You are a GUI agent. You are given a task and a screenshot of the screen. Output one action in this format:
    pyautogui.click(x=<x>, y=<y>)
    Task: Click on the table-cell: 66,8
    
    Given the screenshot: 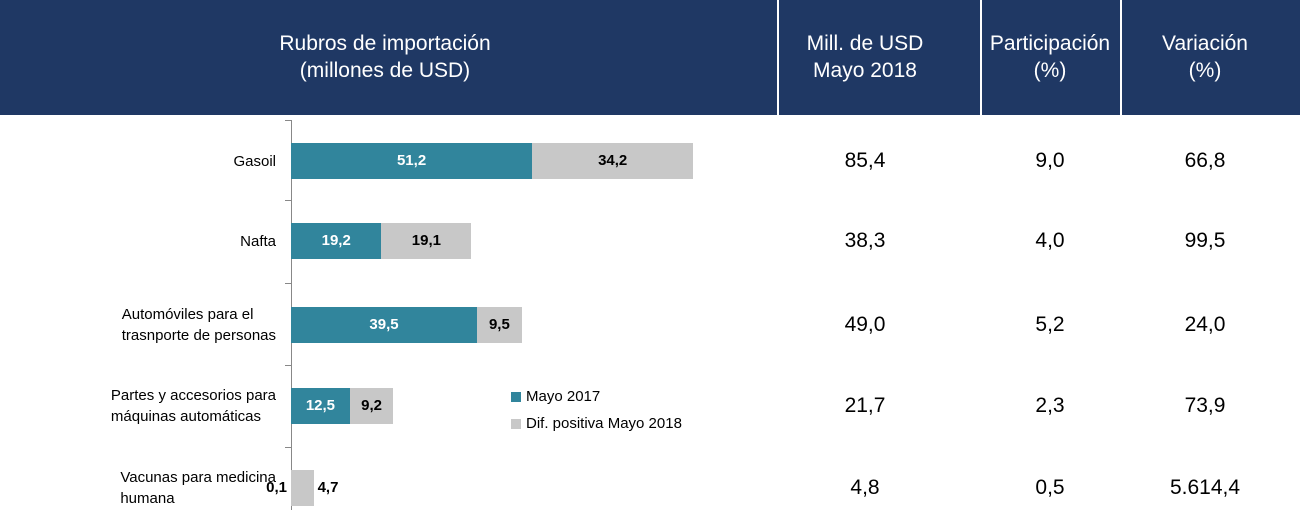 What is the action you would take?
    pyautogui.click(x=1205, y=160)
    